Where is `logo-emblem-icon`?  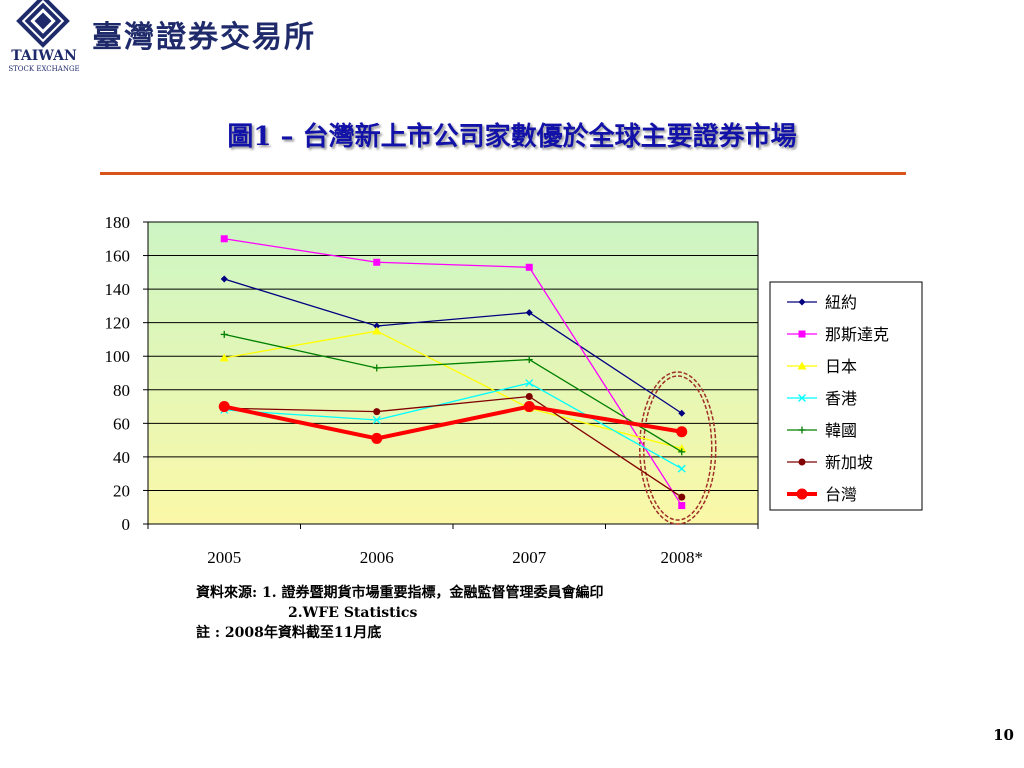
logo-emblem-icon is located at coordinates (43, 24).